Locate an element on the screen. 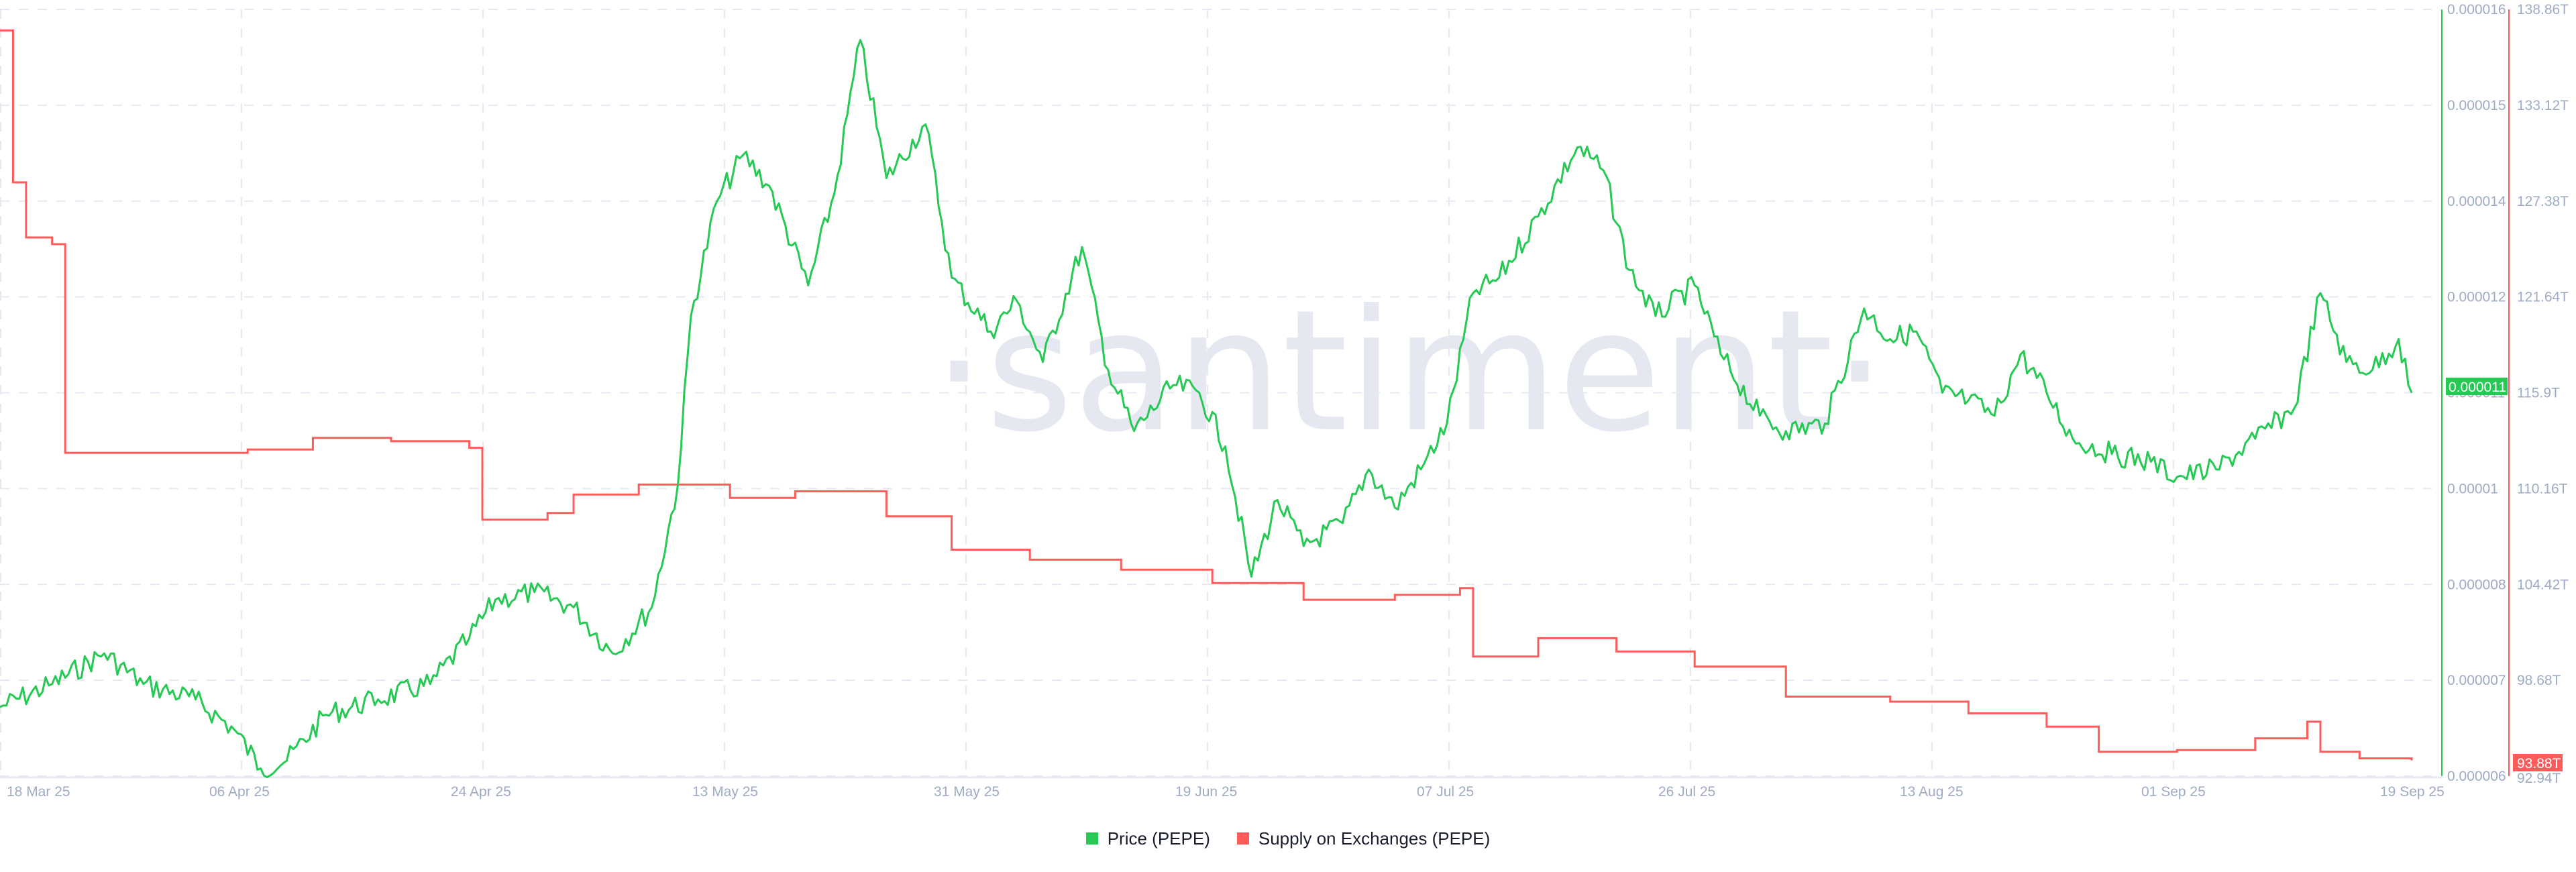  x-tick-label: 26 Jul 25 is located at coordinates (1686, 792).